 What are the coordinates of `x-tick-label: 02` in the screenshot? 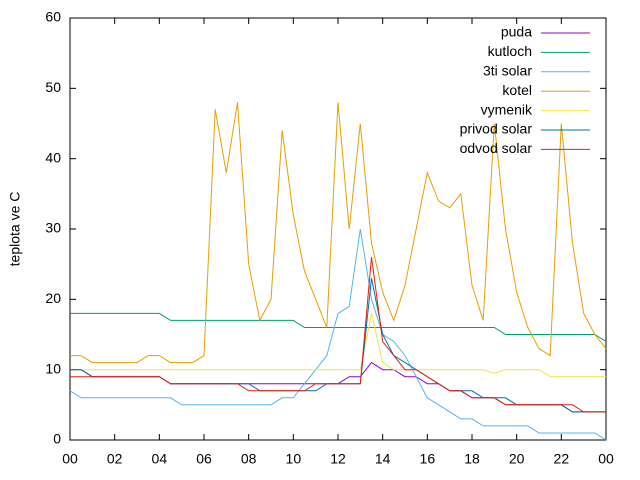 It's located at (115, 459).